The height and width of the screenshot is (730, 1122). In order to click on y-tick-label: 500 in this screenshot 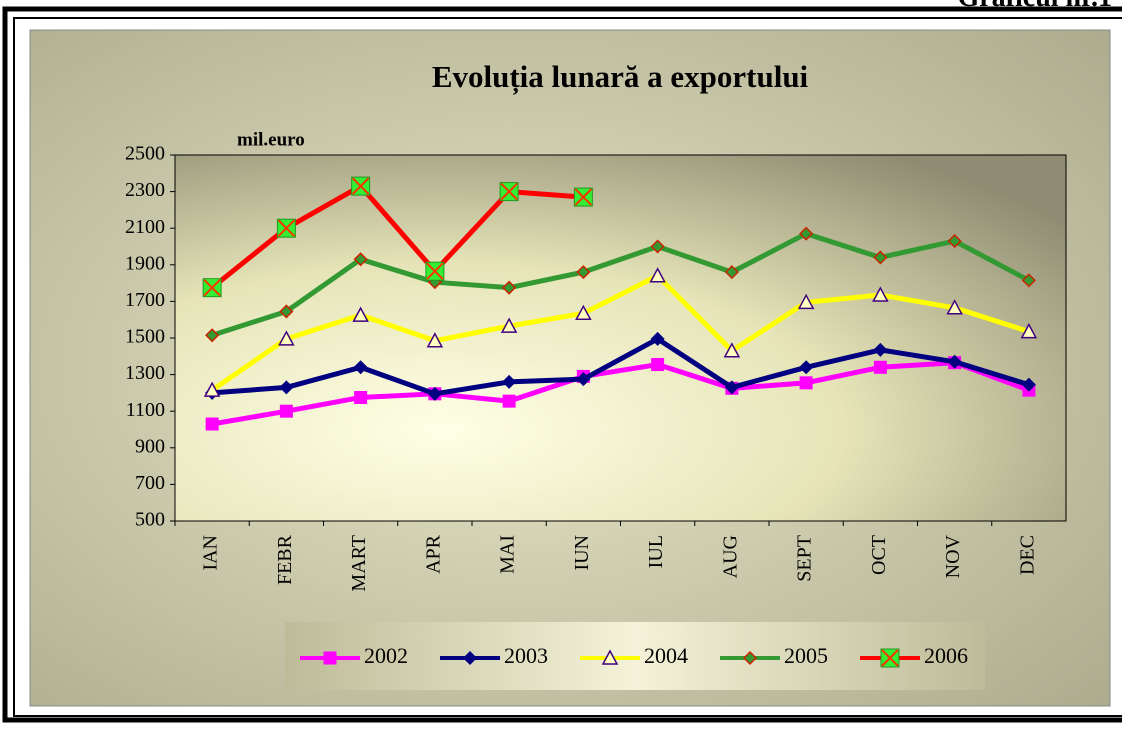, I will do `click(150, 520)`.